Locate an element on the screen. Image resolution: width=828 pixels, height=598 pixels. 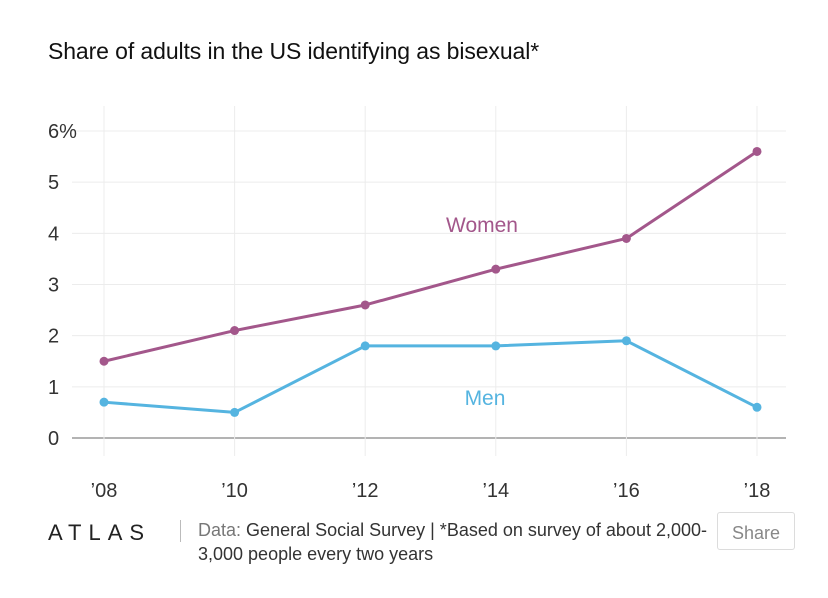
series-line-men is located at coordinates (430, 376).